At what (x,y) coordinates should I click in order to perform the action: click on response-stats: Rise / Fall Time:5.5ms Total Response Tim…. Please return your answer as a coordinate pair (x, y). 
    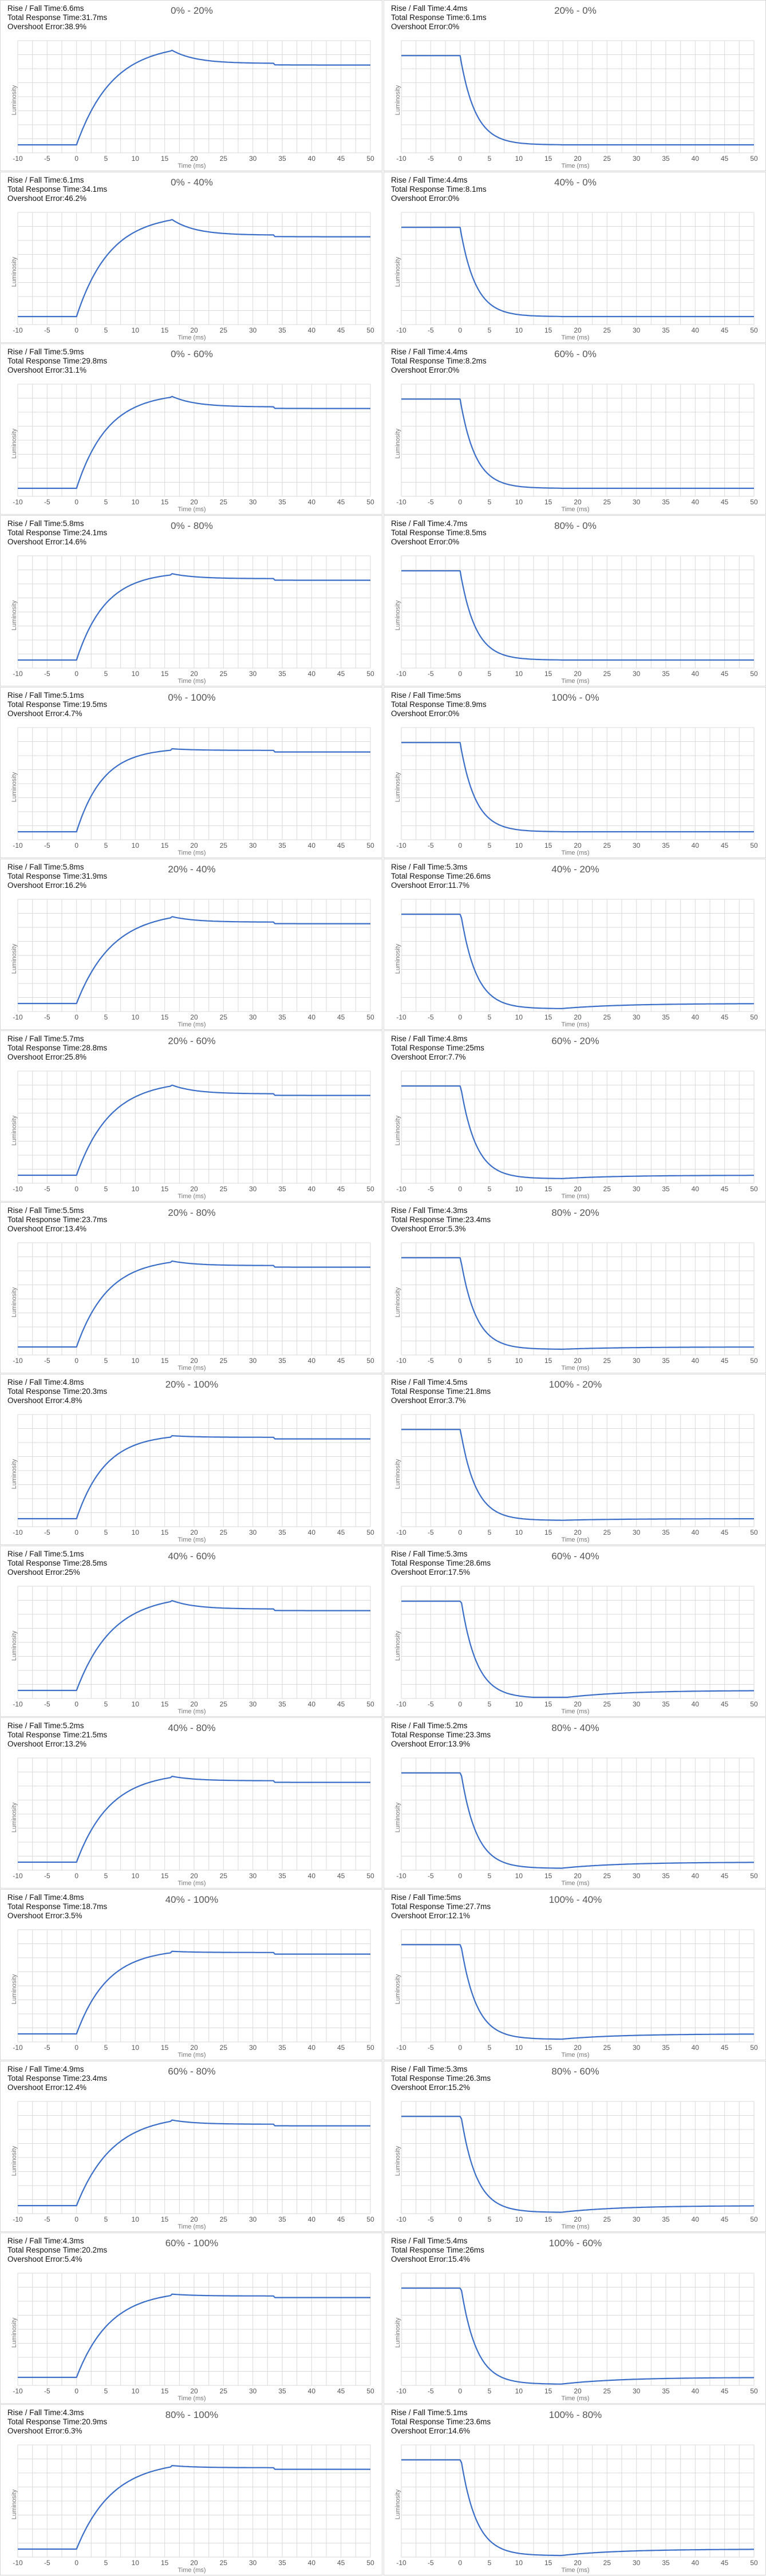
    Looking at the image, I should click on (57, 1220).